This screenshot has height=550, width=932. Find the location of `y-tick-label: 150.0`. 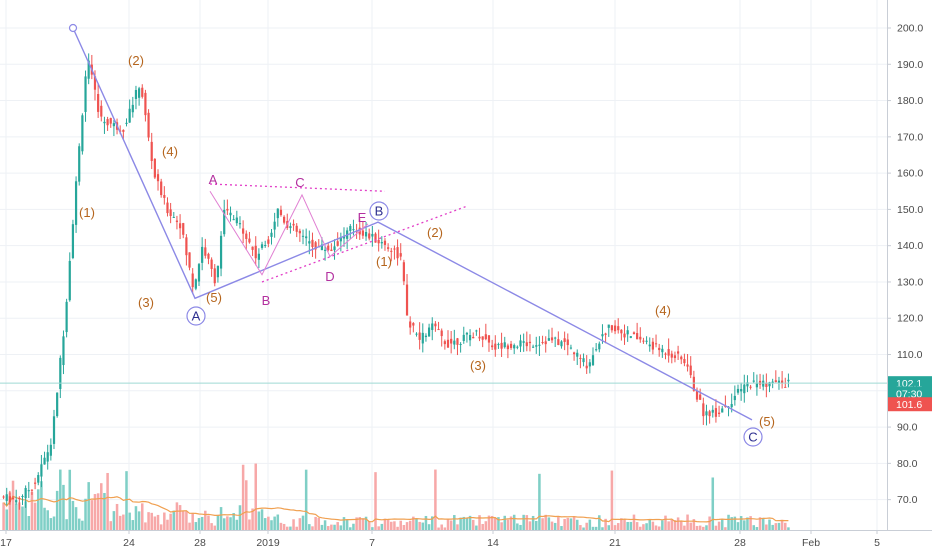

y-tick-label: 150.0 is located at coordinates (910, 210).